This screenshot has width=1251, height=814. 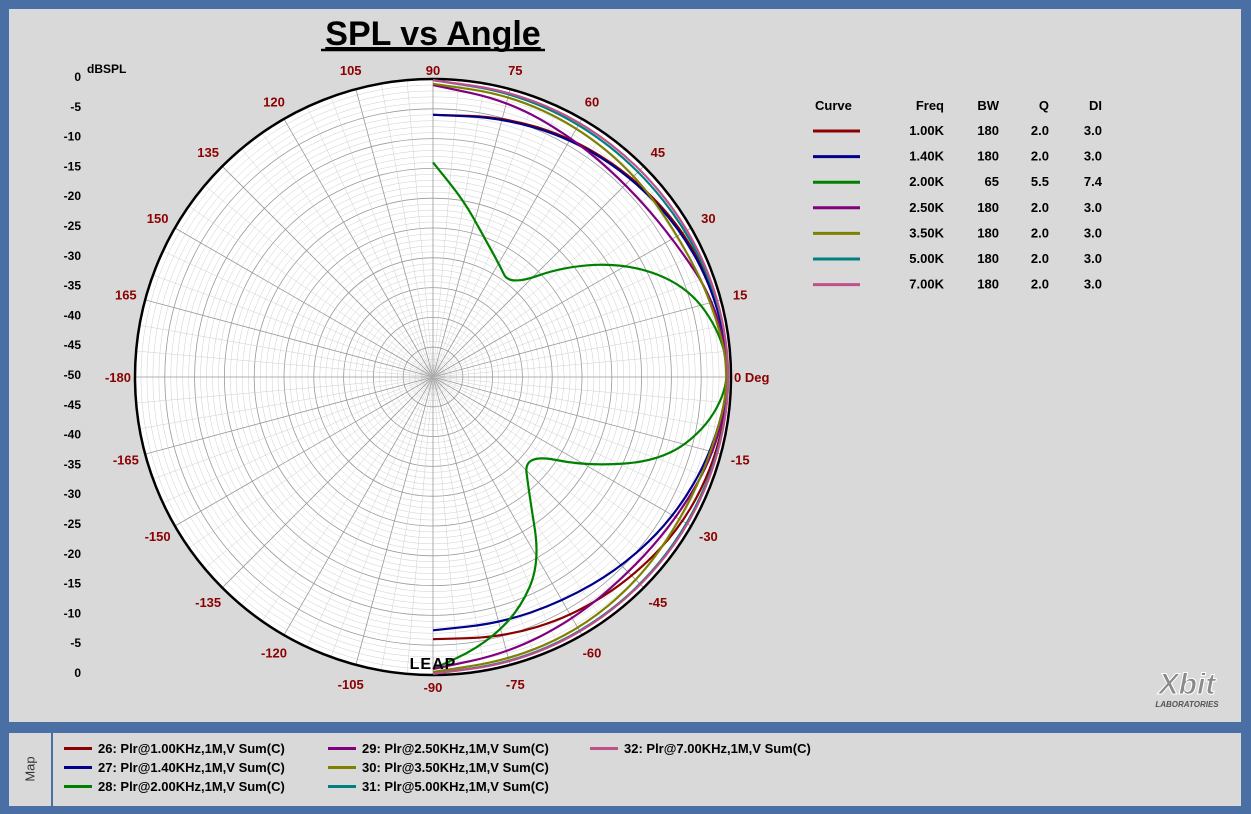 What do you see at coordinates (118, 377) in the screenshot?
I see `angle-label: -180` at bounding box center [118, 377].